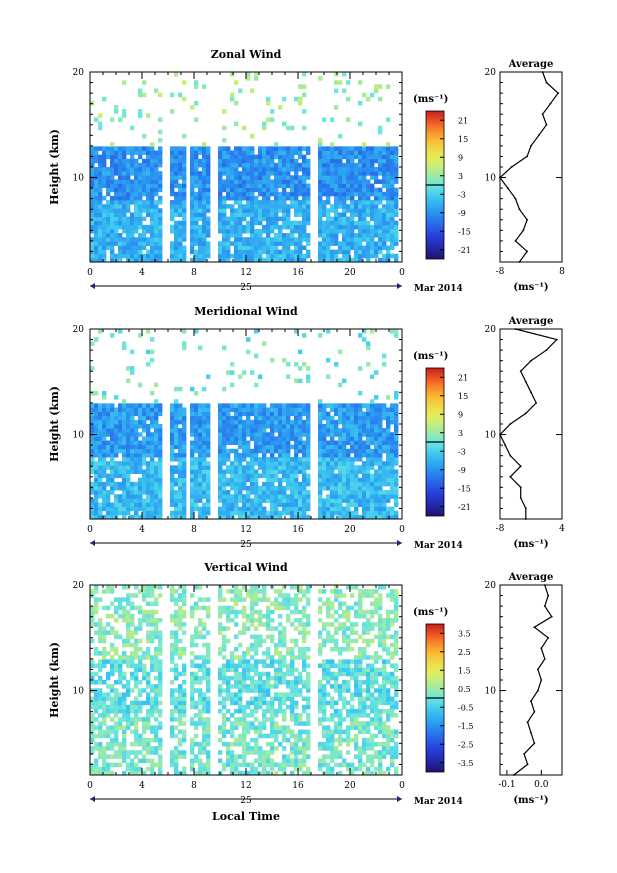  What do you see at coordinates (462, 451) in the screenshot?
I see `colorbar-tick-label: -3` at bounding box center [462, 451].